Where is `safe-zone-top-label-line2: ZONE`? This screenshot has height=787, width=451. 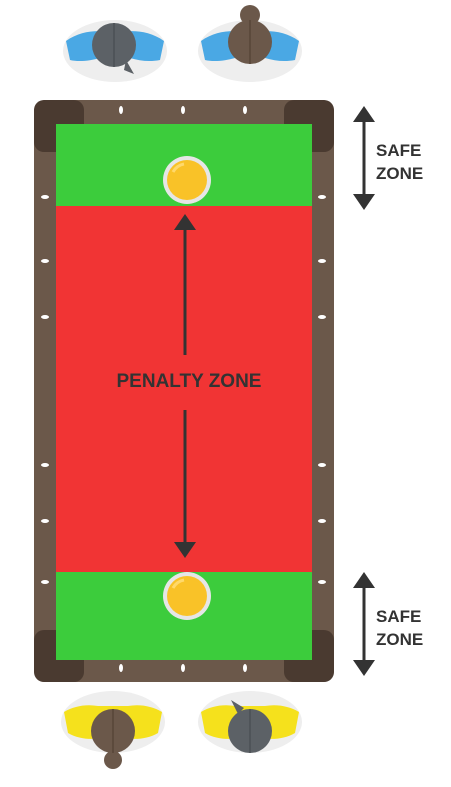 safe-zone-top-label-line2: ZONE is located at coordinates (399, 173).